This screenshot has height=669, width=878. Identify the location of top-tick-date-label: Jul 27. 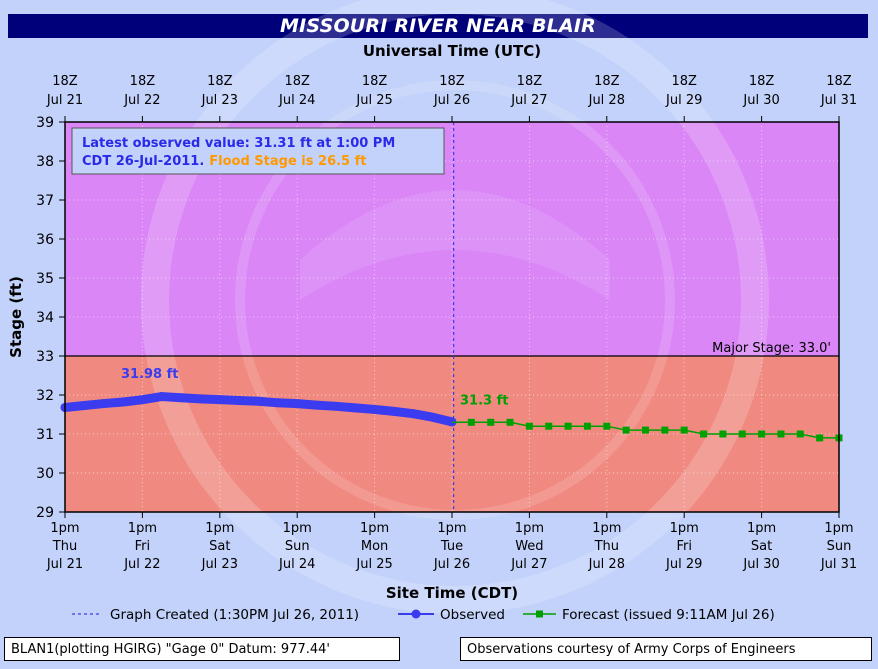
(528, 100).